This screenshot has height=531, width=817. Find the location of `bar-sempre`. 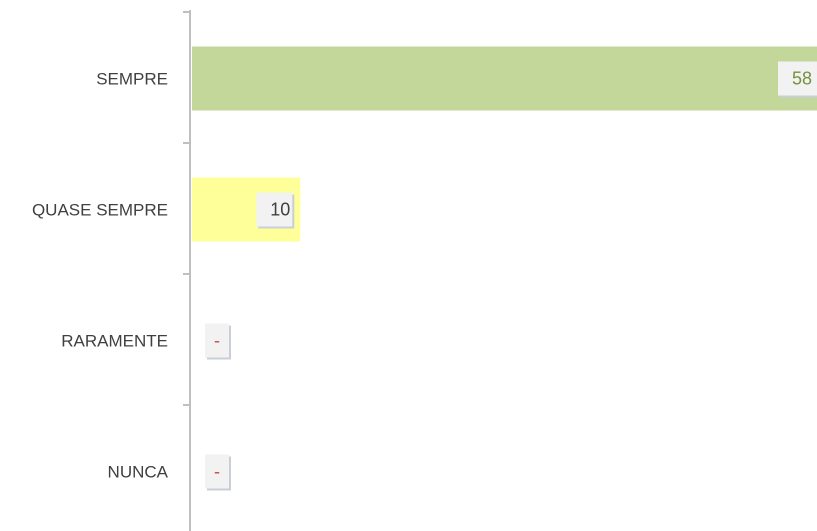

bar-sempre is located at coordinates (504, 78).